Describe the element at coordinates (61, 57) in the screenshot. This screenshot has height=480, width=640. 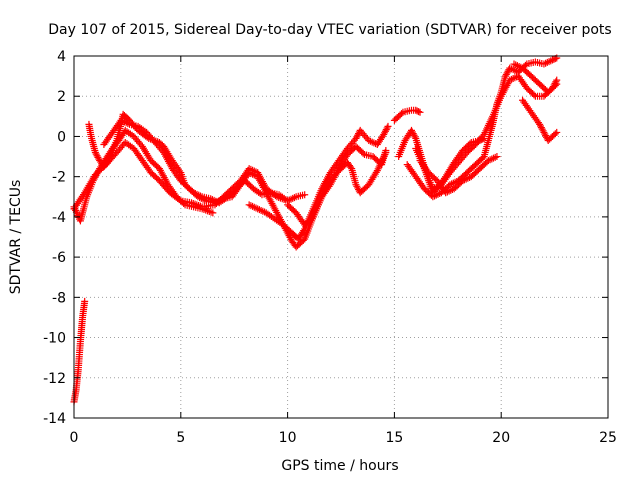
I see `y-tick-label: 4` at that location.